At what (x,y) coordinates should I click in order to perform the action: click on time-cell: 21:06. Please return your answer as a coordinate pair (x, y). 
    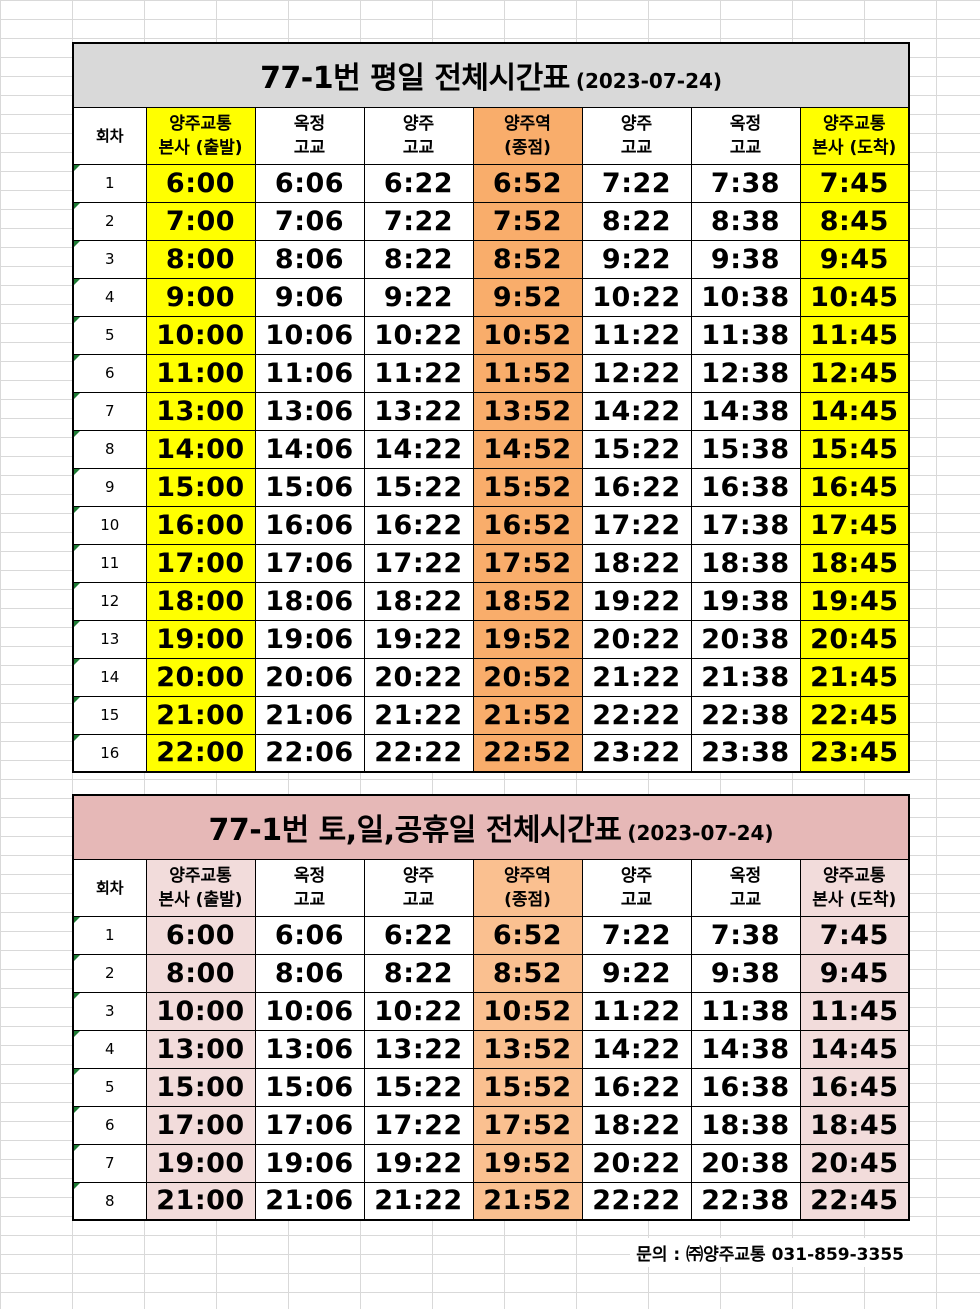
    Looking at the image, I should click on (309, 1201).